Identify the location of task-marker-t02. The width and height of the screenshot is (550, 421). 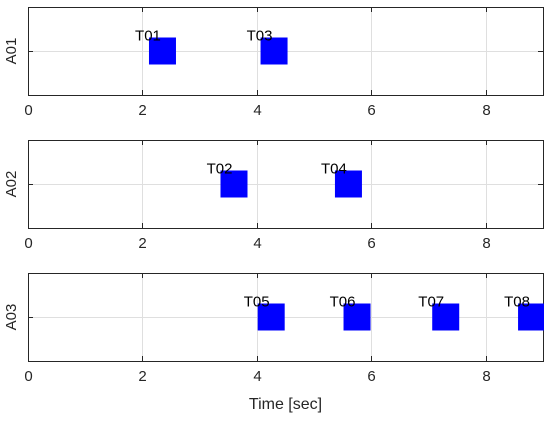
(234, 184).